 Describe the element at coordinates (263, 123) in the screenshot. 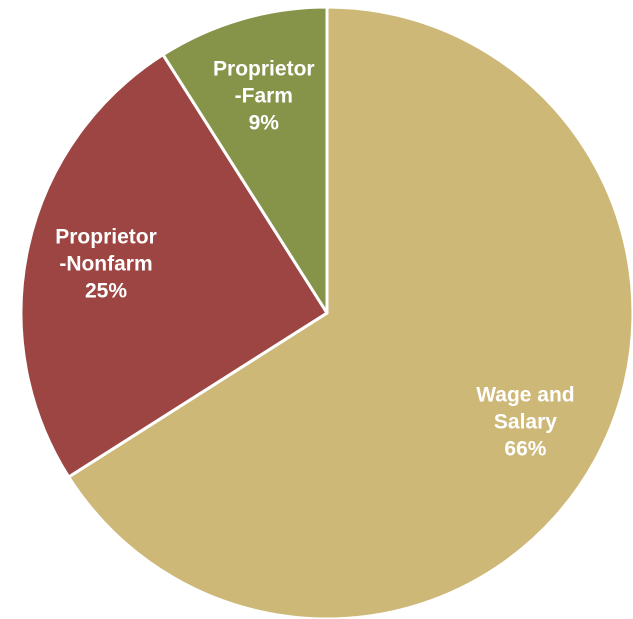

I see `value-label: 9%` at that location.